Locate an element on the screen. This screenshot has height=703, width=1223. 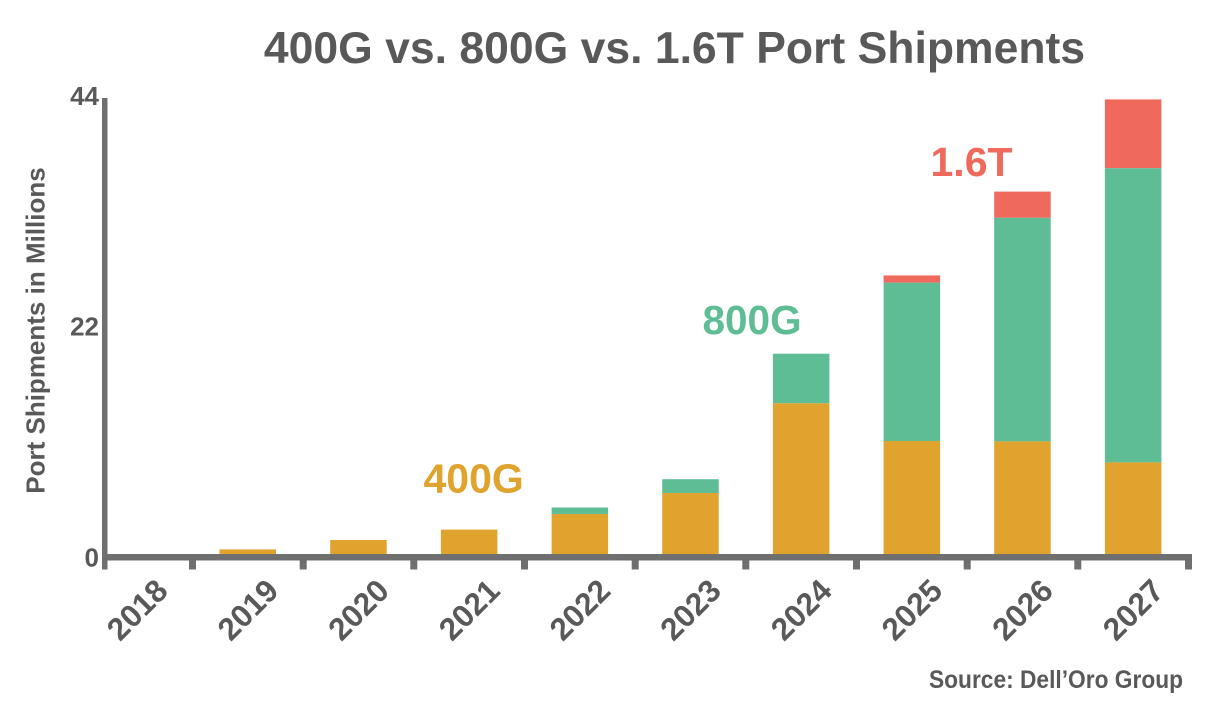
svg-text: 400G is located at coordinates (474, 479).